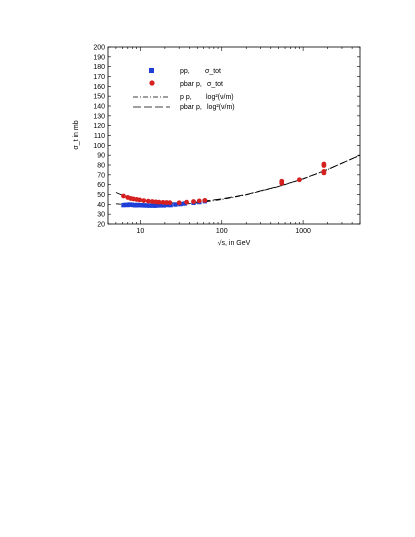 This screenshot has width=415, height=537. What do you see at coordinates (99, 57) in the screenshot?
I see `y-tick-label: 190` at bounding box center [99, 57].